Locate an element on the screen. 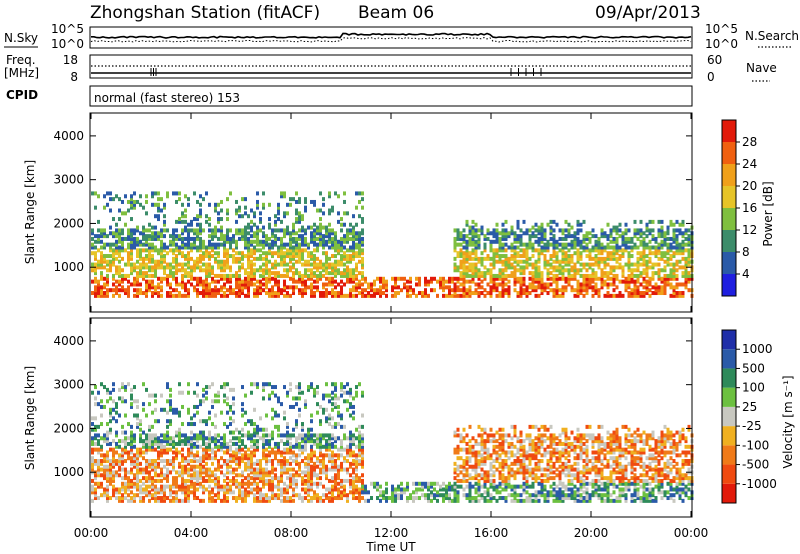 Image resolution: width=800 pixels, height=554 pixels. nsky-label: N.Sky is located at coordinates (21, 38).